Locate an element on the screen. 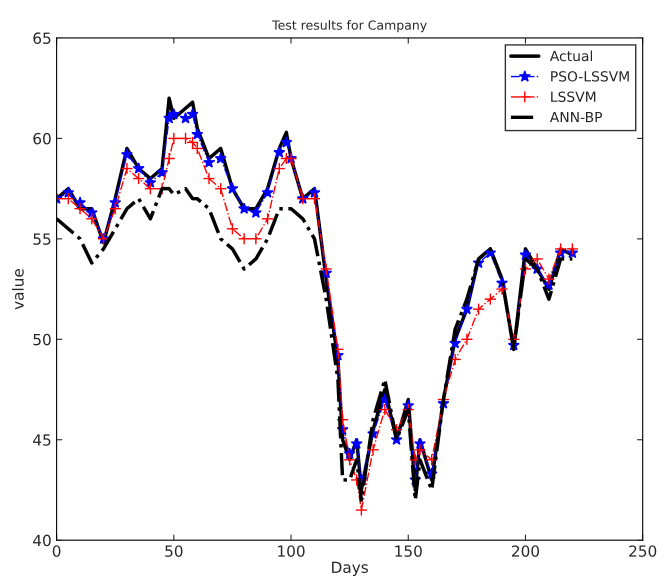 The image size is (666, 584). y-tick-label: 45 is located at coordinates (41, 440).